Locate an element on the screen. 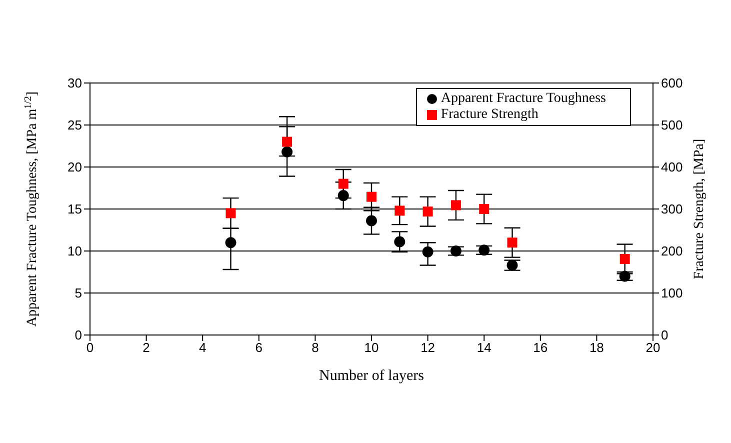 This screenshot has height=443, width=731. y-tick-label: 10 is located at coordinates (75, 251).